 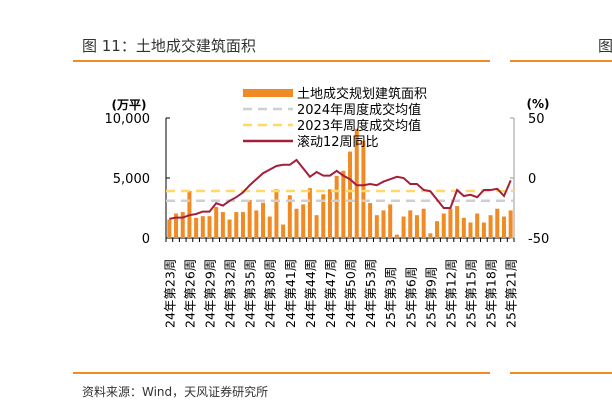 What do you see at coordinates (338, 142) in the screenshot?
I see `legend-label: 滚动12周同比` at bounding box center [338, 142].